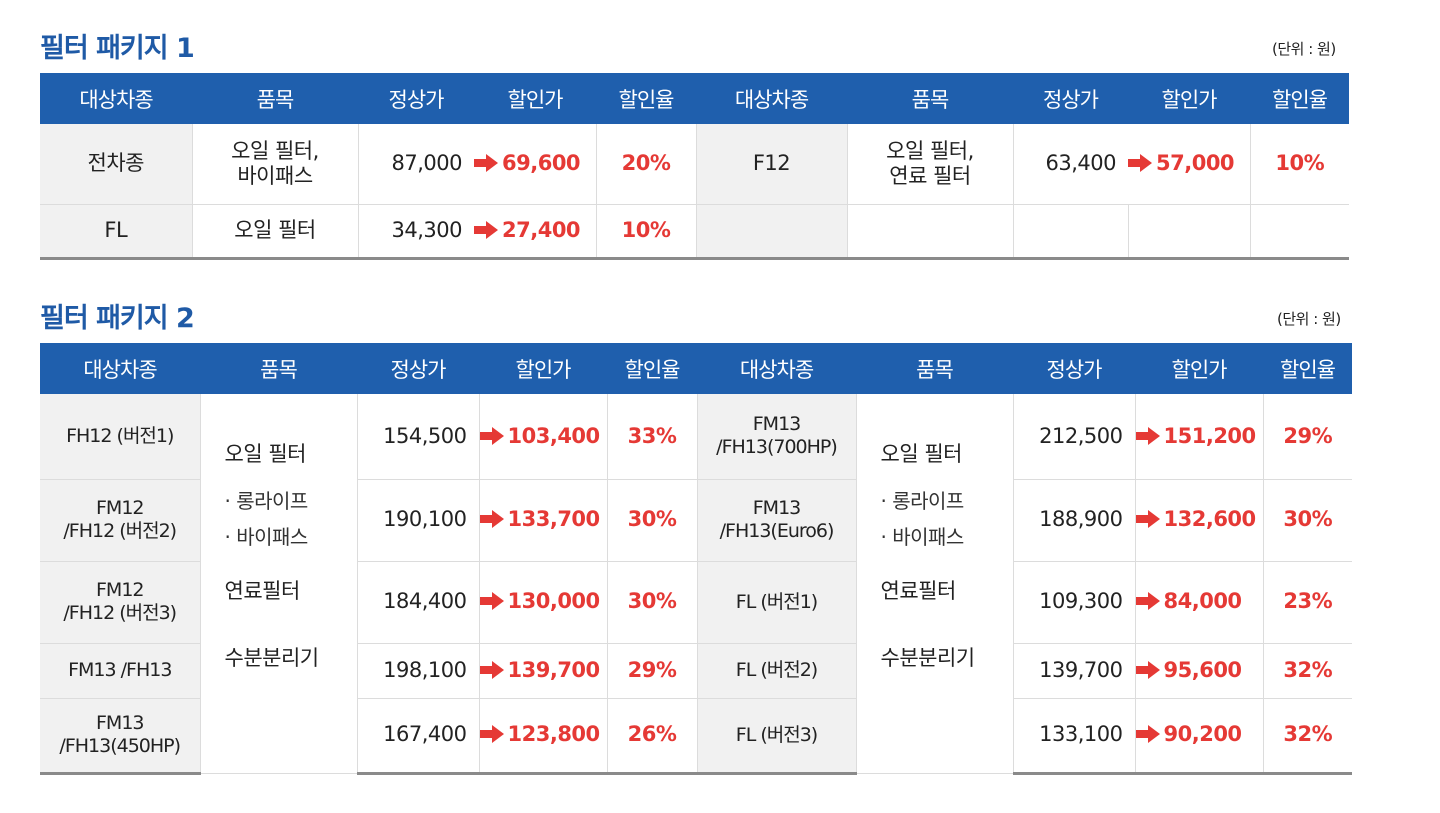  I want to click on model-line: FM13 /FH13, so click(120, 670).